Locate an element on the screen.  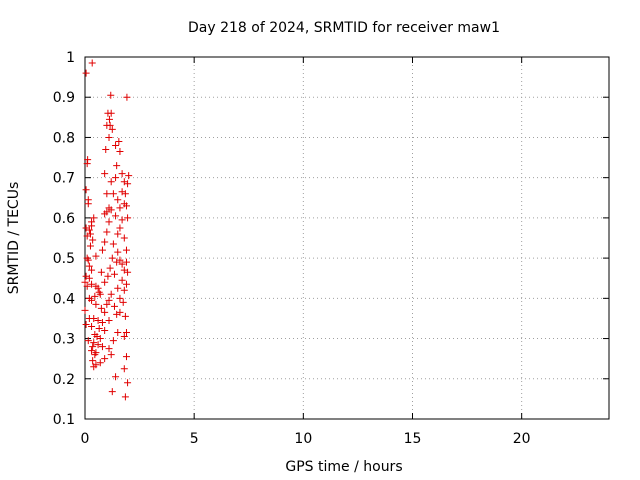
x-tick-label: 0 is located at coordinates (85, 439).